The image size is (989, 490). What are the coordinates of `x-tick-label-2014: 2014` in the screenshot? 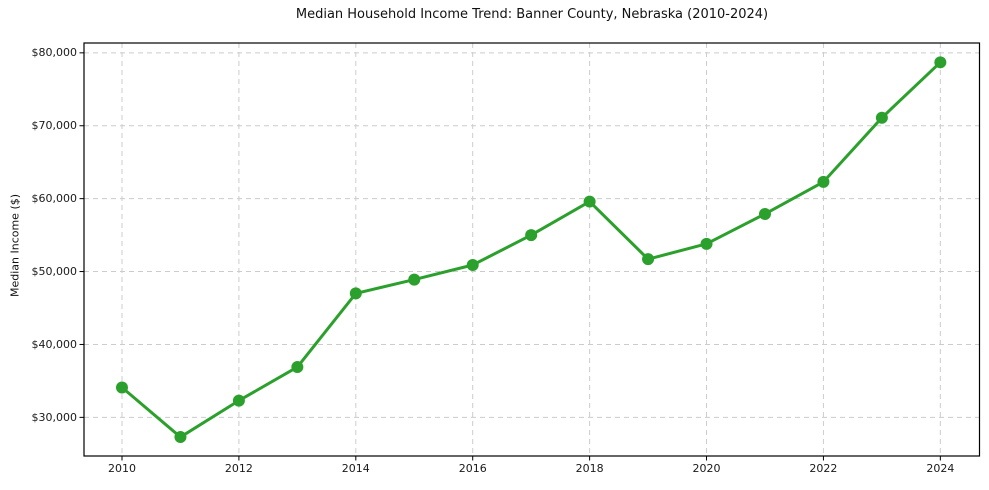 It's located at (355, 468).